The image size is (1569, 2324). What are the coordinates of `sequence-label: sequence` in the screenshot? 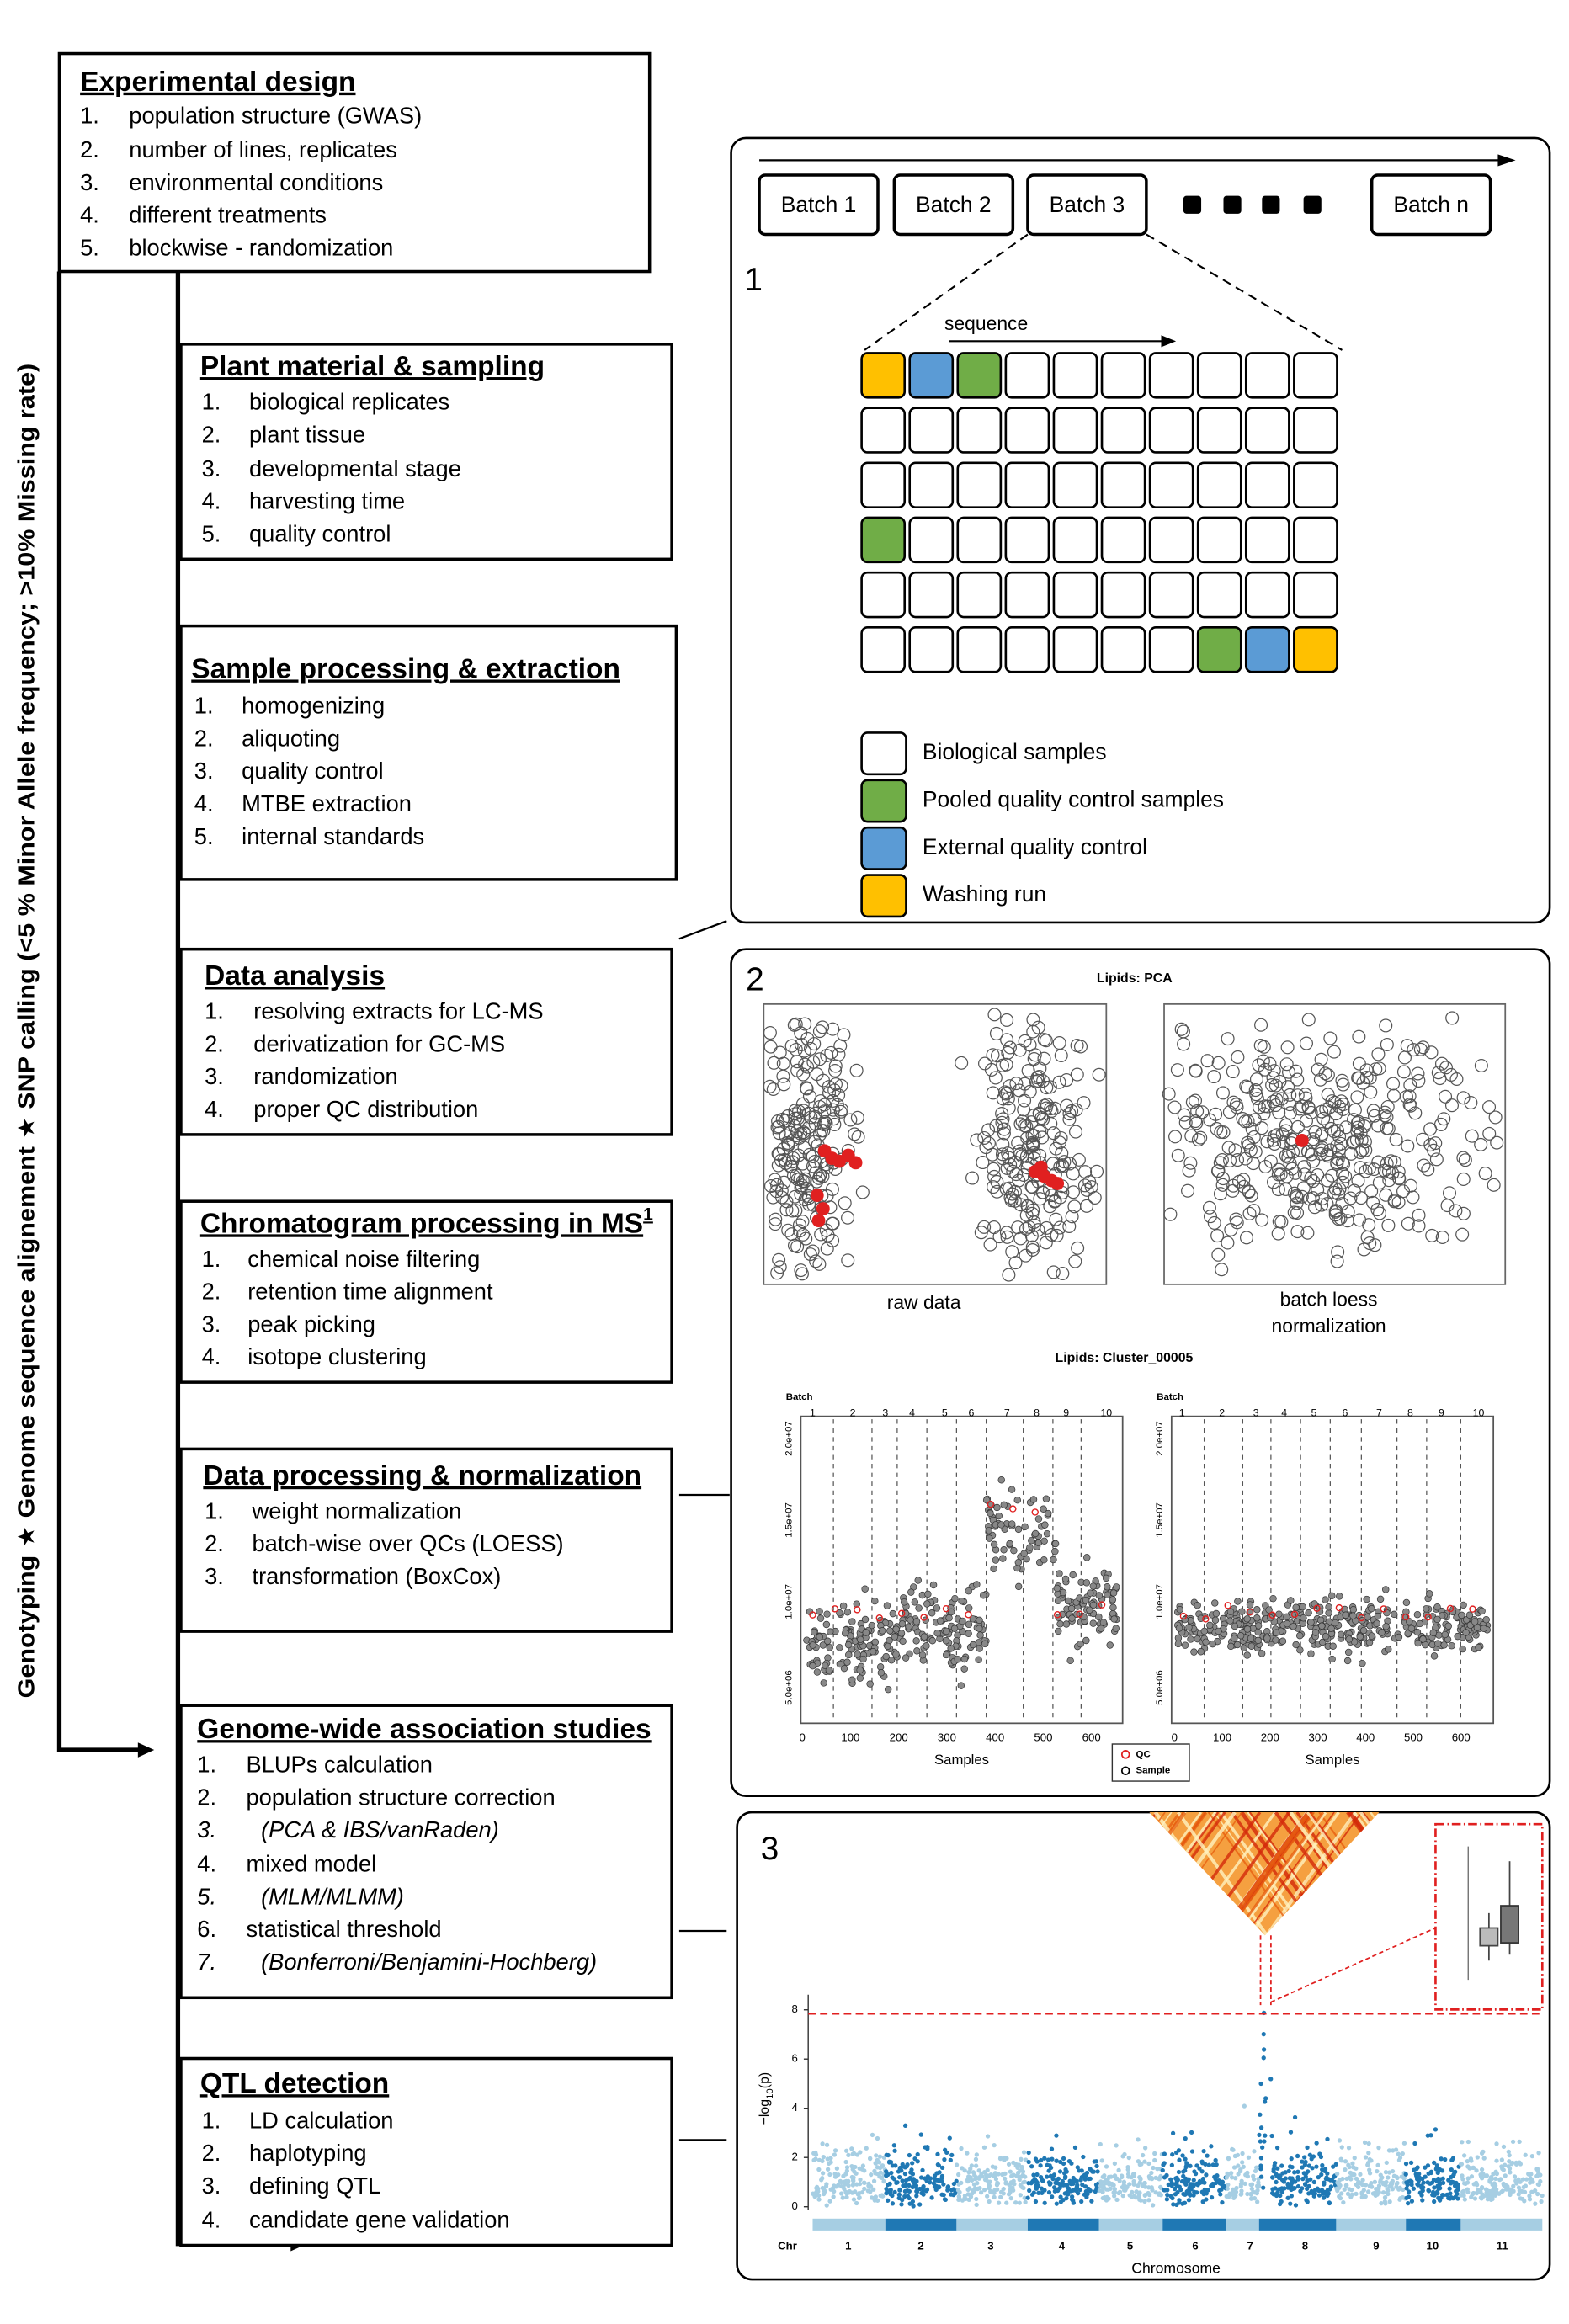 It's located at (986, 323).